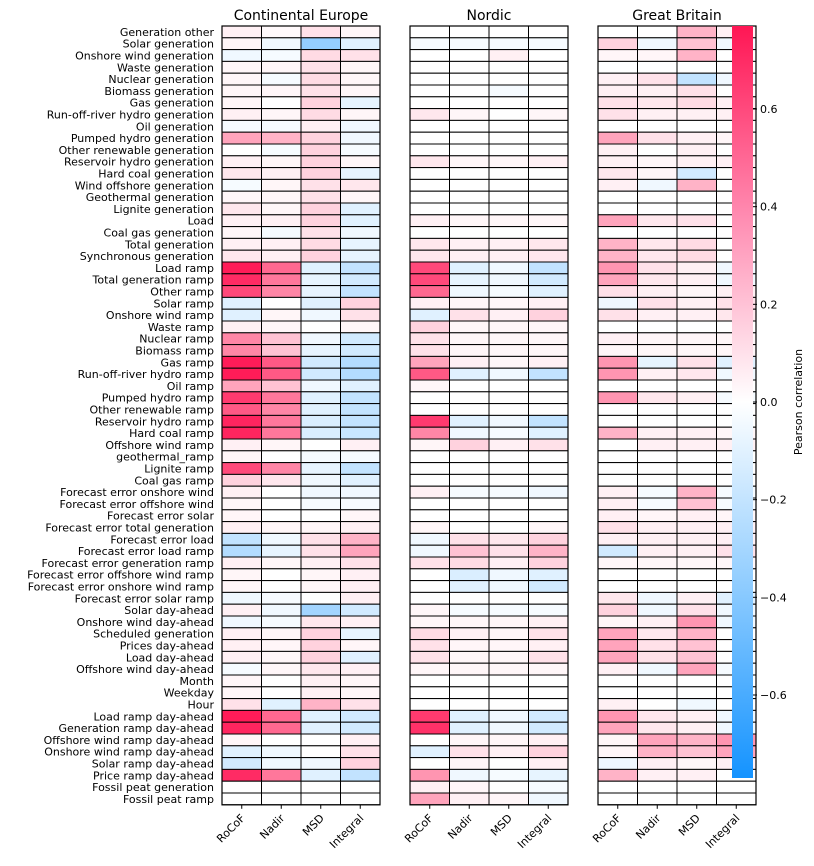 This screenshot has width=814, height=866. Describe the element at coordinates (153, 280) in the screenshot. I see `row-label: Total generation ramp` at that location.